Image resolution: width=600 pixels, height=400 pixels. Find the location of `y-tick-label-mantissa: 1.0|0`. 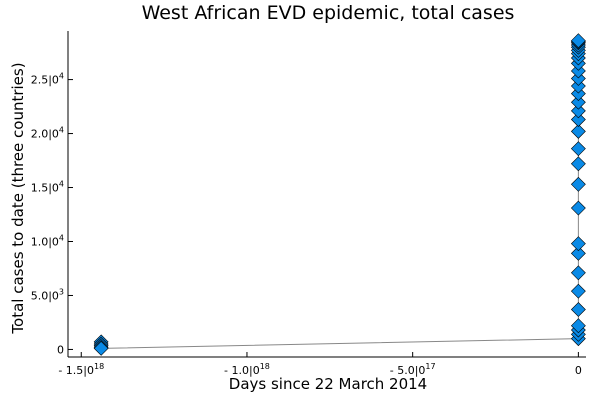

y-tick-label-mantissa: 1.0|0 is located at coordinates (45, 241).